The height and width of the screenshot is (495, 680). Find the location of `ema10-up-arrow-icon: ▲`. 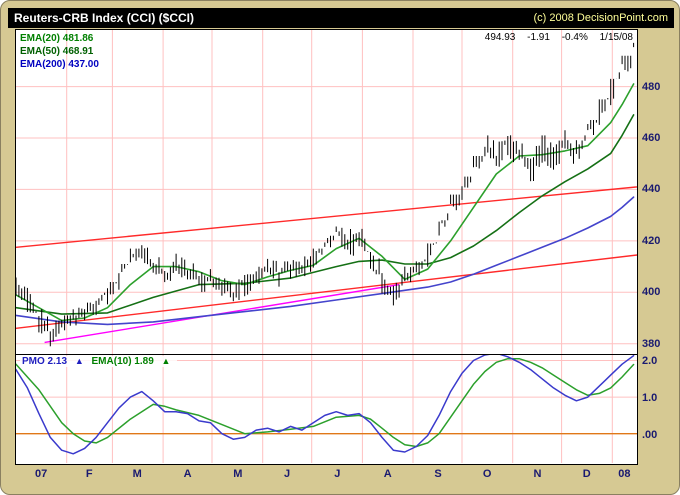

ema10-up-arrow-icon: ▲ is located at coordinates (166, 361).